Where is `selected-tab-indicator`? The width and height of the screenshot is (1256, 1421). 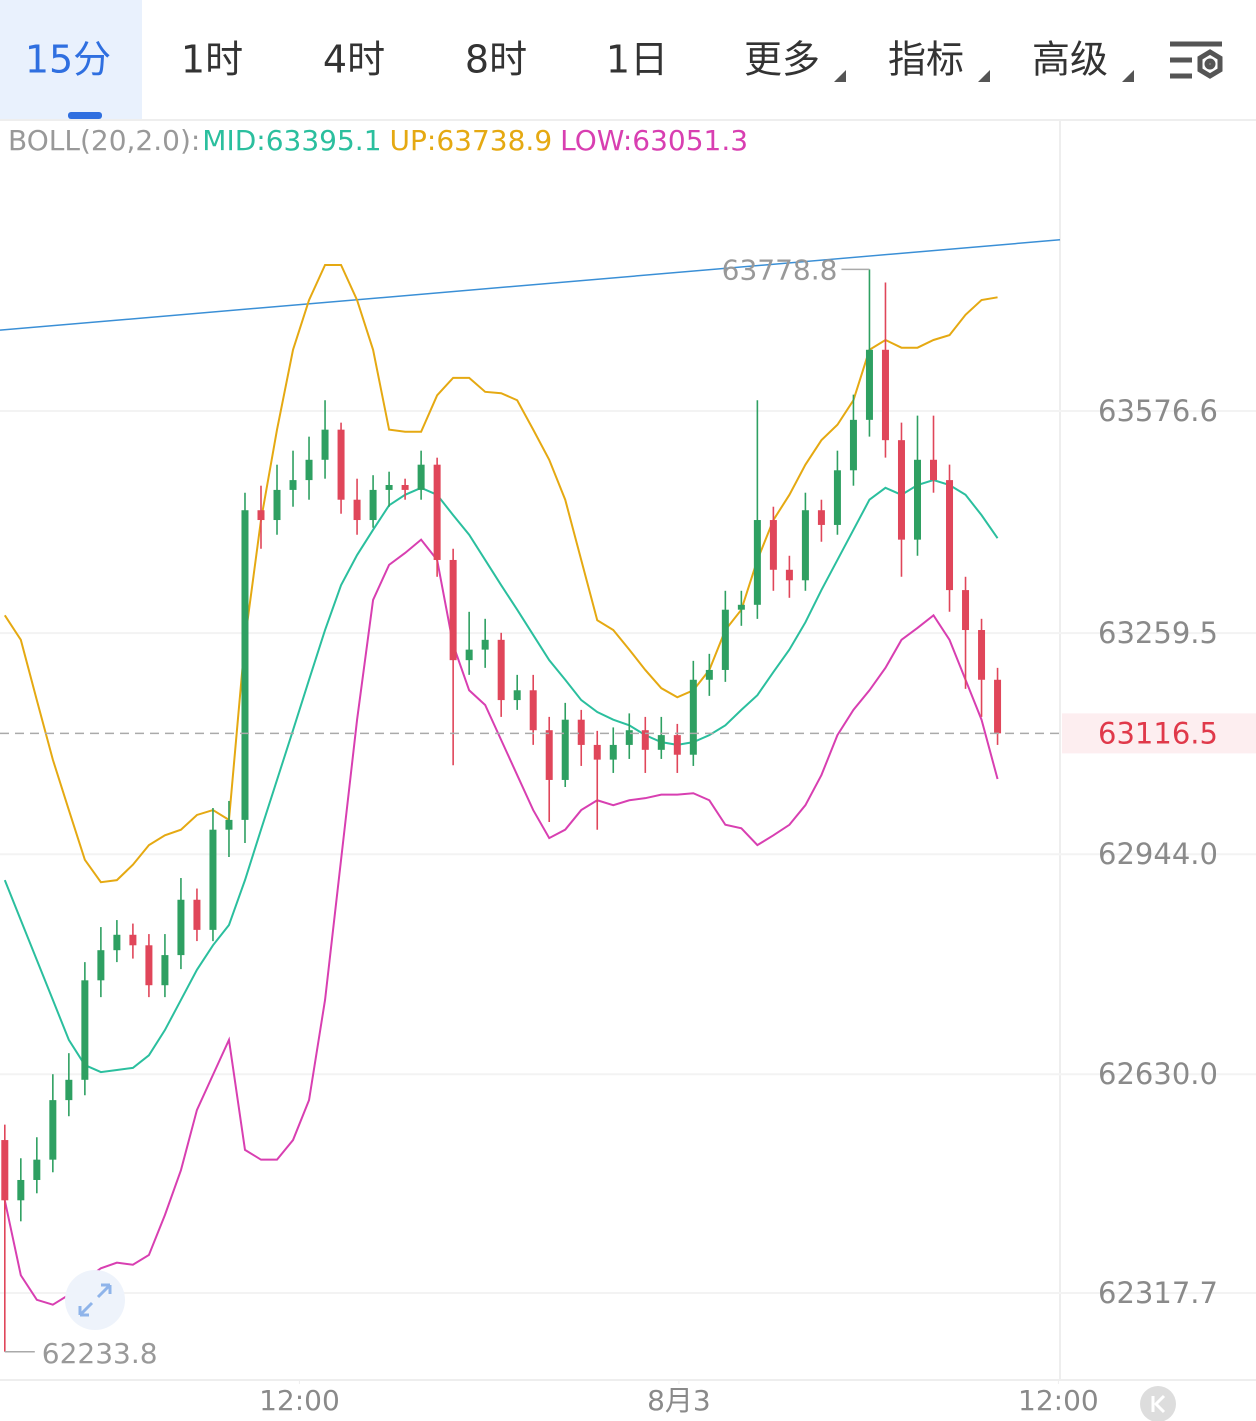
selected-tab-indicator is located at coordinates (85, 115).